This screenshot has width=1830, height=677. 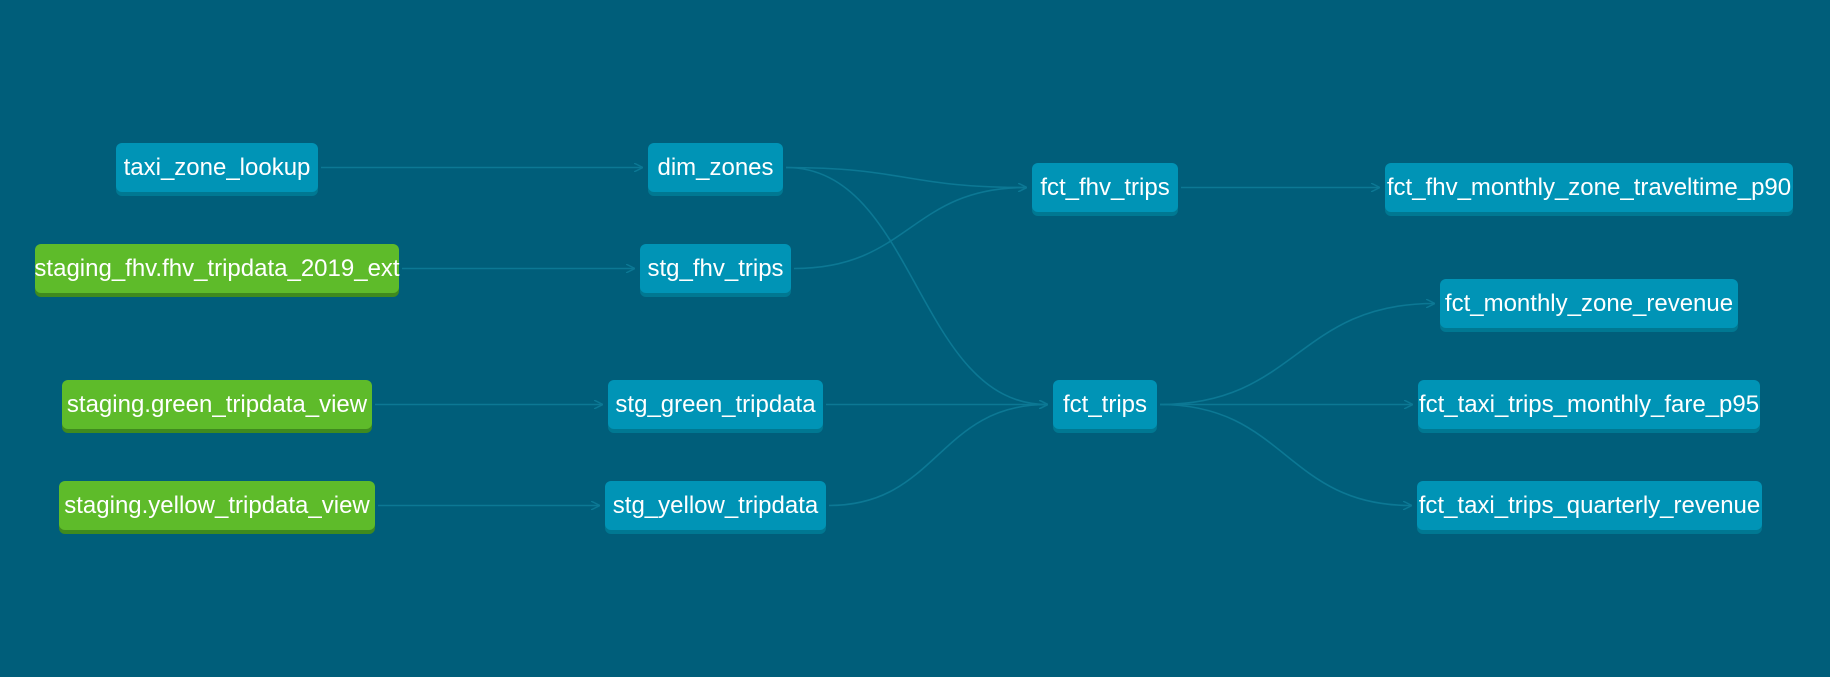 What do you see at coordinates (1589, 187) in the screenshot?
I see `node-fct-fhv-monthly-zone-traveltime-p90: fct_fhv_monthly_zone_traveltime_p90` at bounding box center [1589, 187].